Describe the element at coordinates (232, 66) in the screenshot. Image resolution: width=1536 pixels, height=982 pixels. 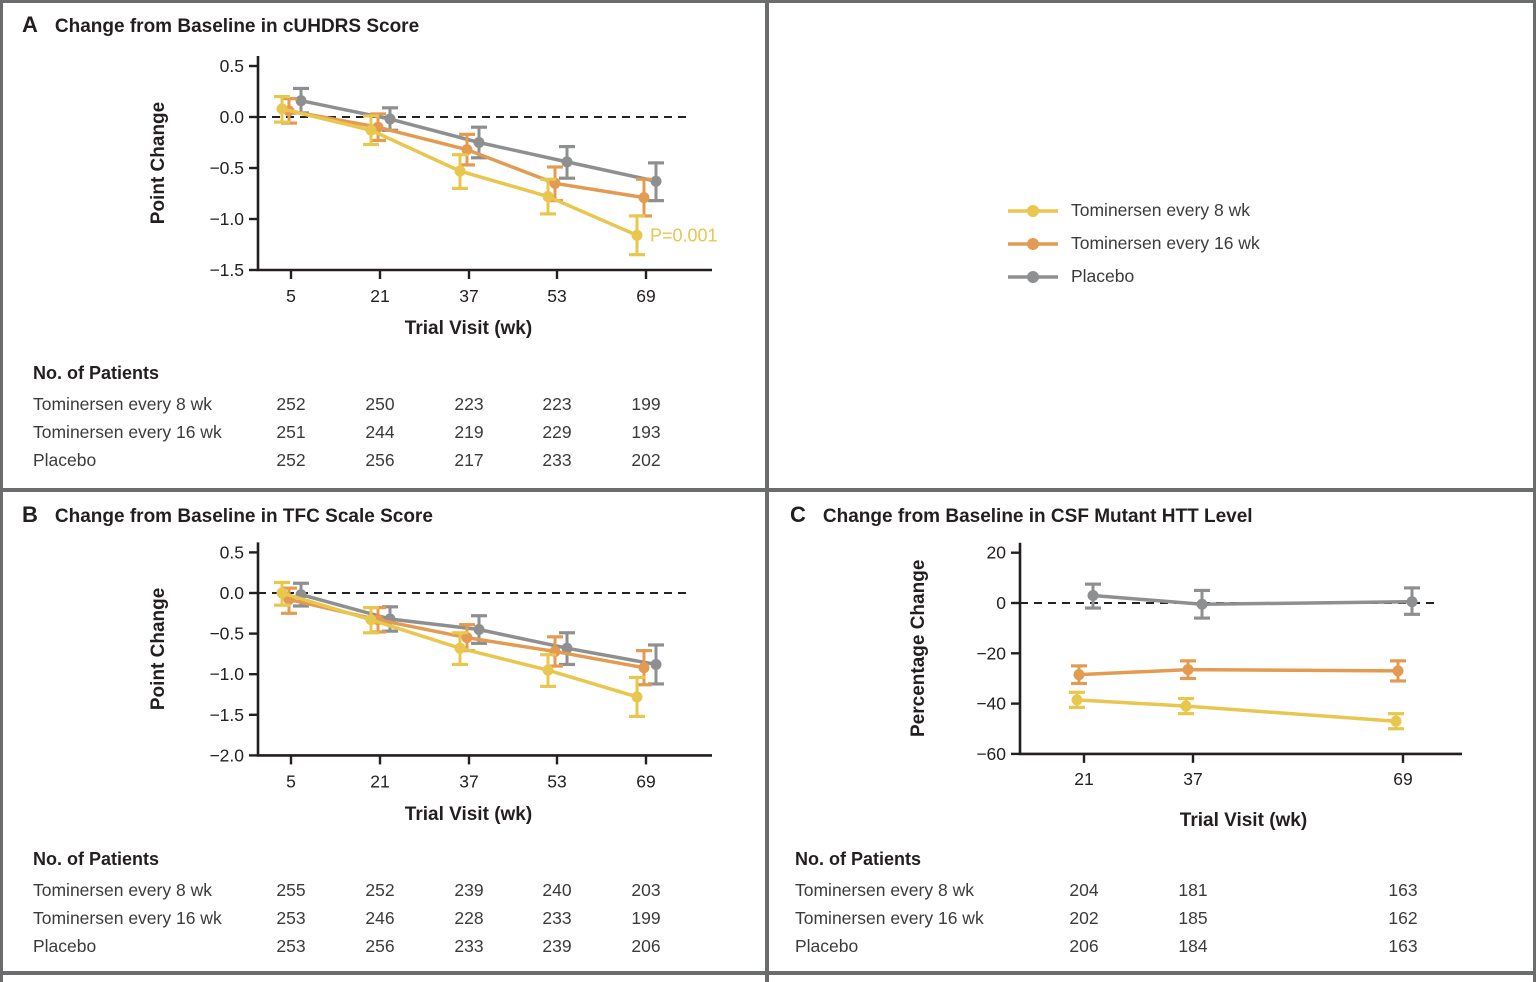
I see `y-tick-label: 0.5` at that location.